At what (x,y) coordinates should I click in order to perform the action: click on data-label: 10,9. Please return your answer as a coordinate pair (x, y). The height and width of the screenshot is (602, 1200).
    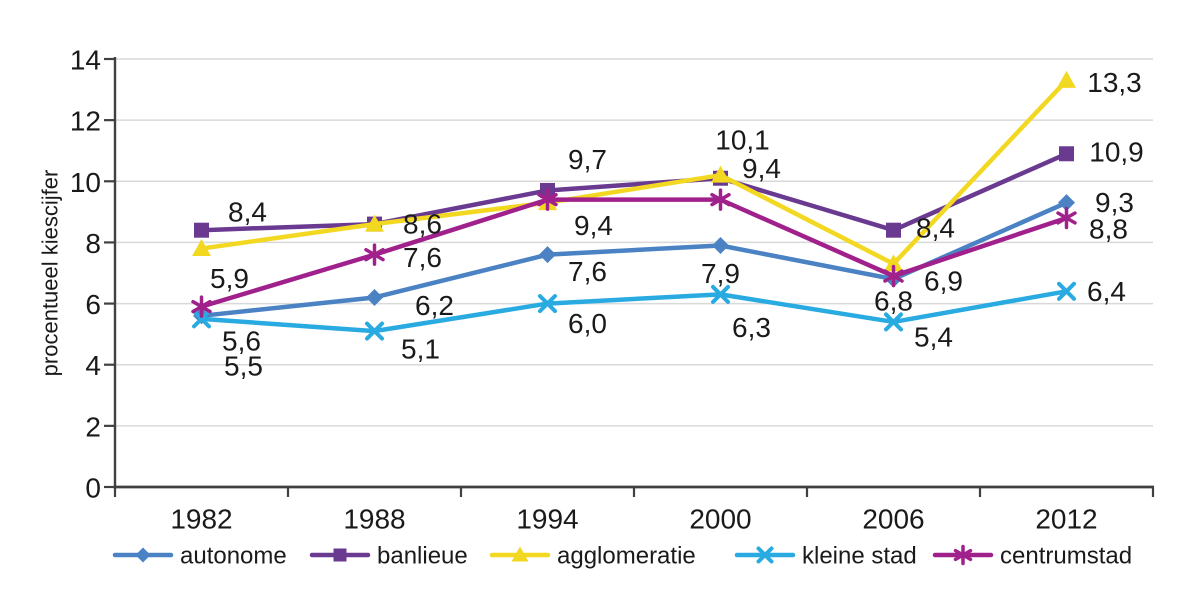
    Looking at the image, I should click on (1116, 151).